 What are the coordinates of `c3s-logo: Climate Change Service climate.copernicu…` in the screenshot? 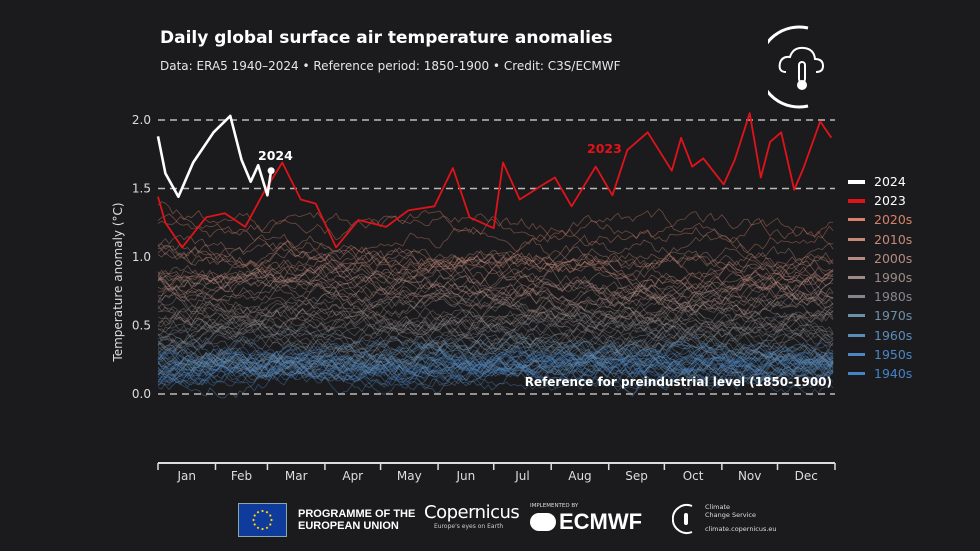 It's located at (724, 519).